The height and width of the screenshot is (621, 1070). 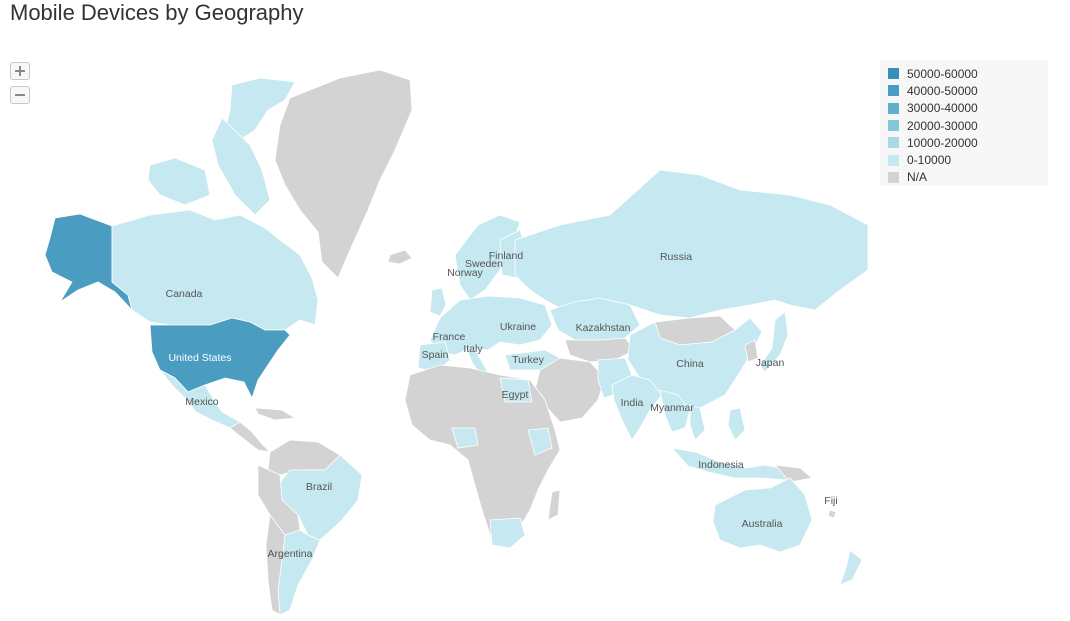 I want to click on greenland, so click(x=343, y=174).